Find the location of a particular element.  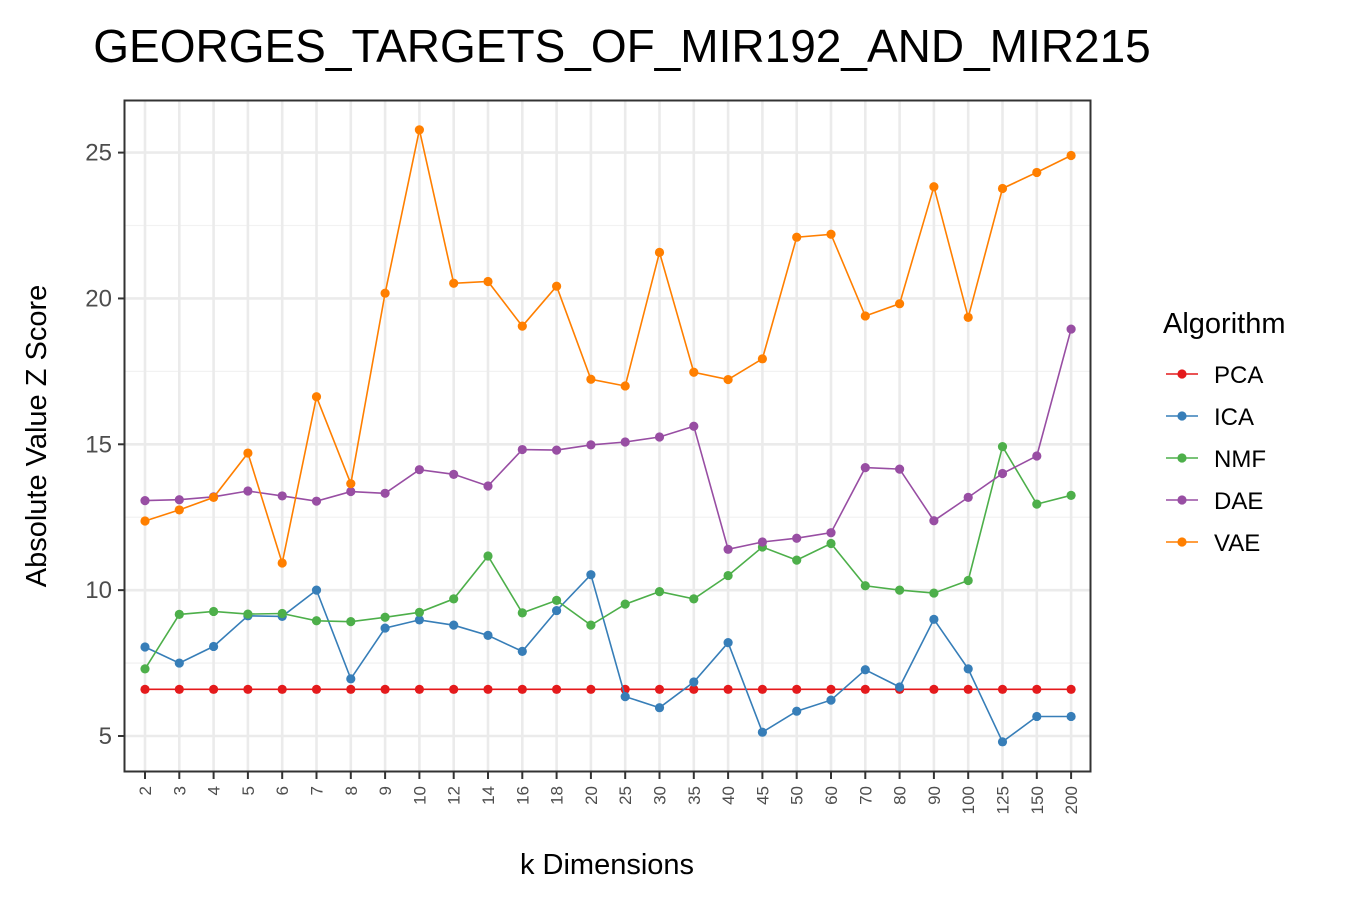

x-tick-label: 2 is located at coordinates (145, 790).